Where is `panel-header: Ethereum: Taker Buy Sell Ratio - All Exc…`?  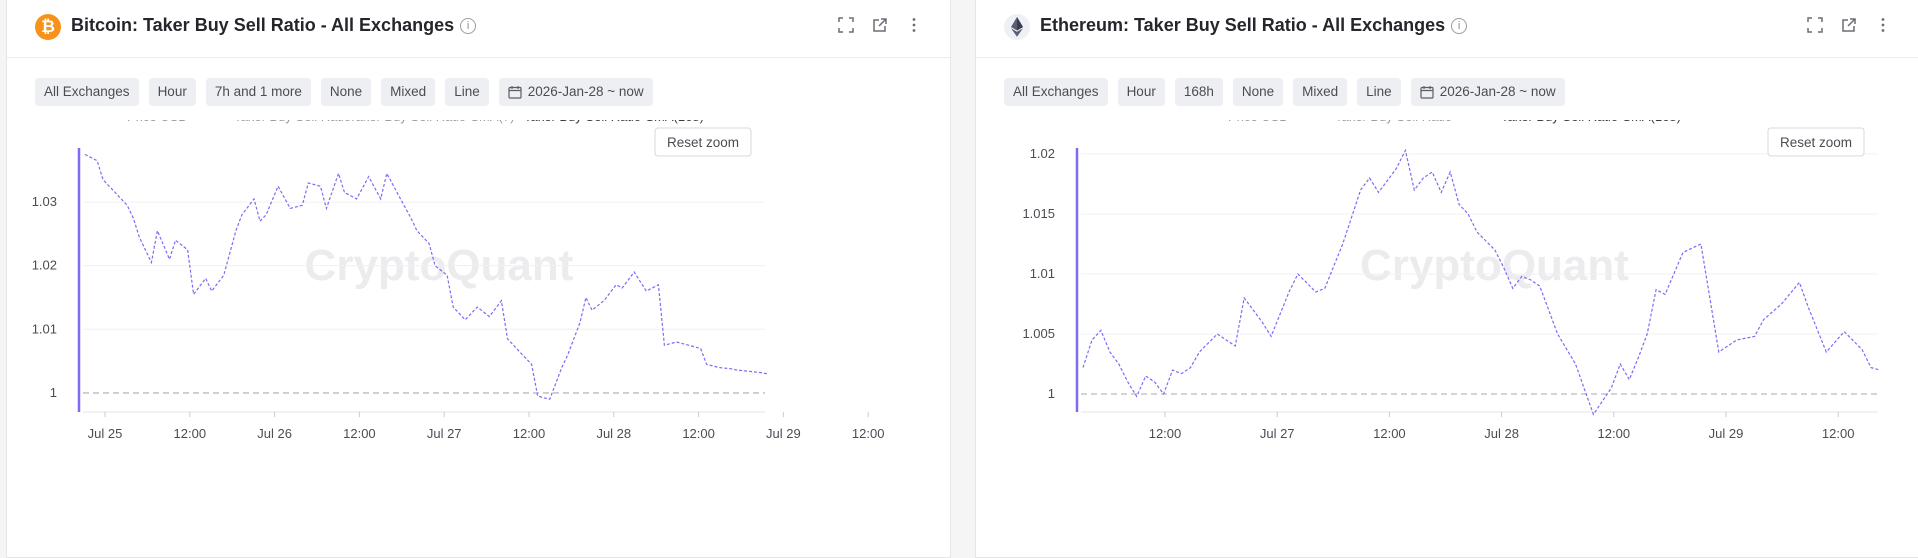
panel-header: Ethereum: Taker Buy Sell Ratio - All Exc… is located at coordinates (1447, 29).